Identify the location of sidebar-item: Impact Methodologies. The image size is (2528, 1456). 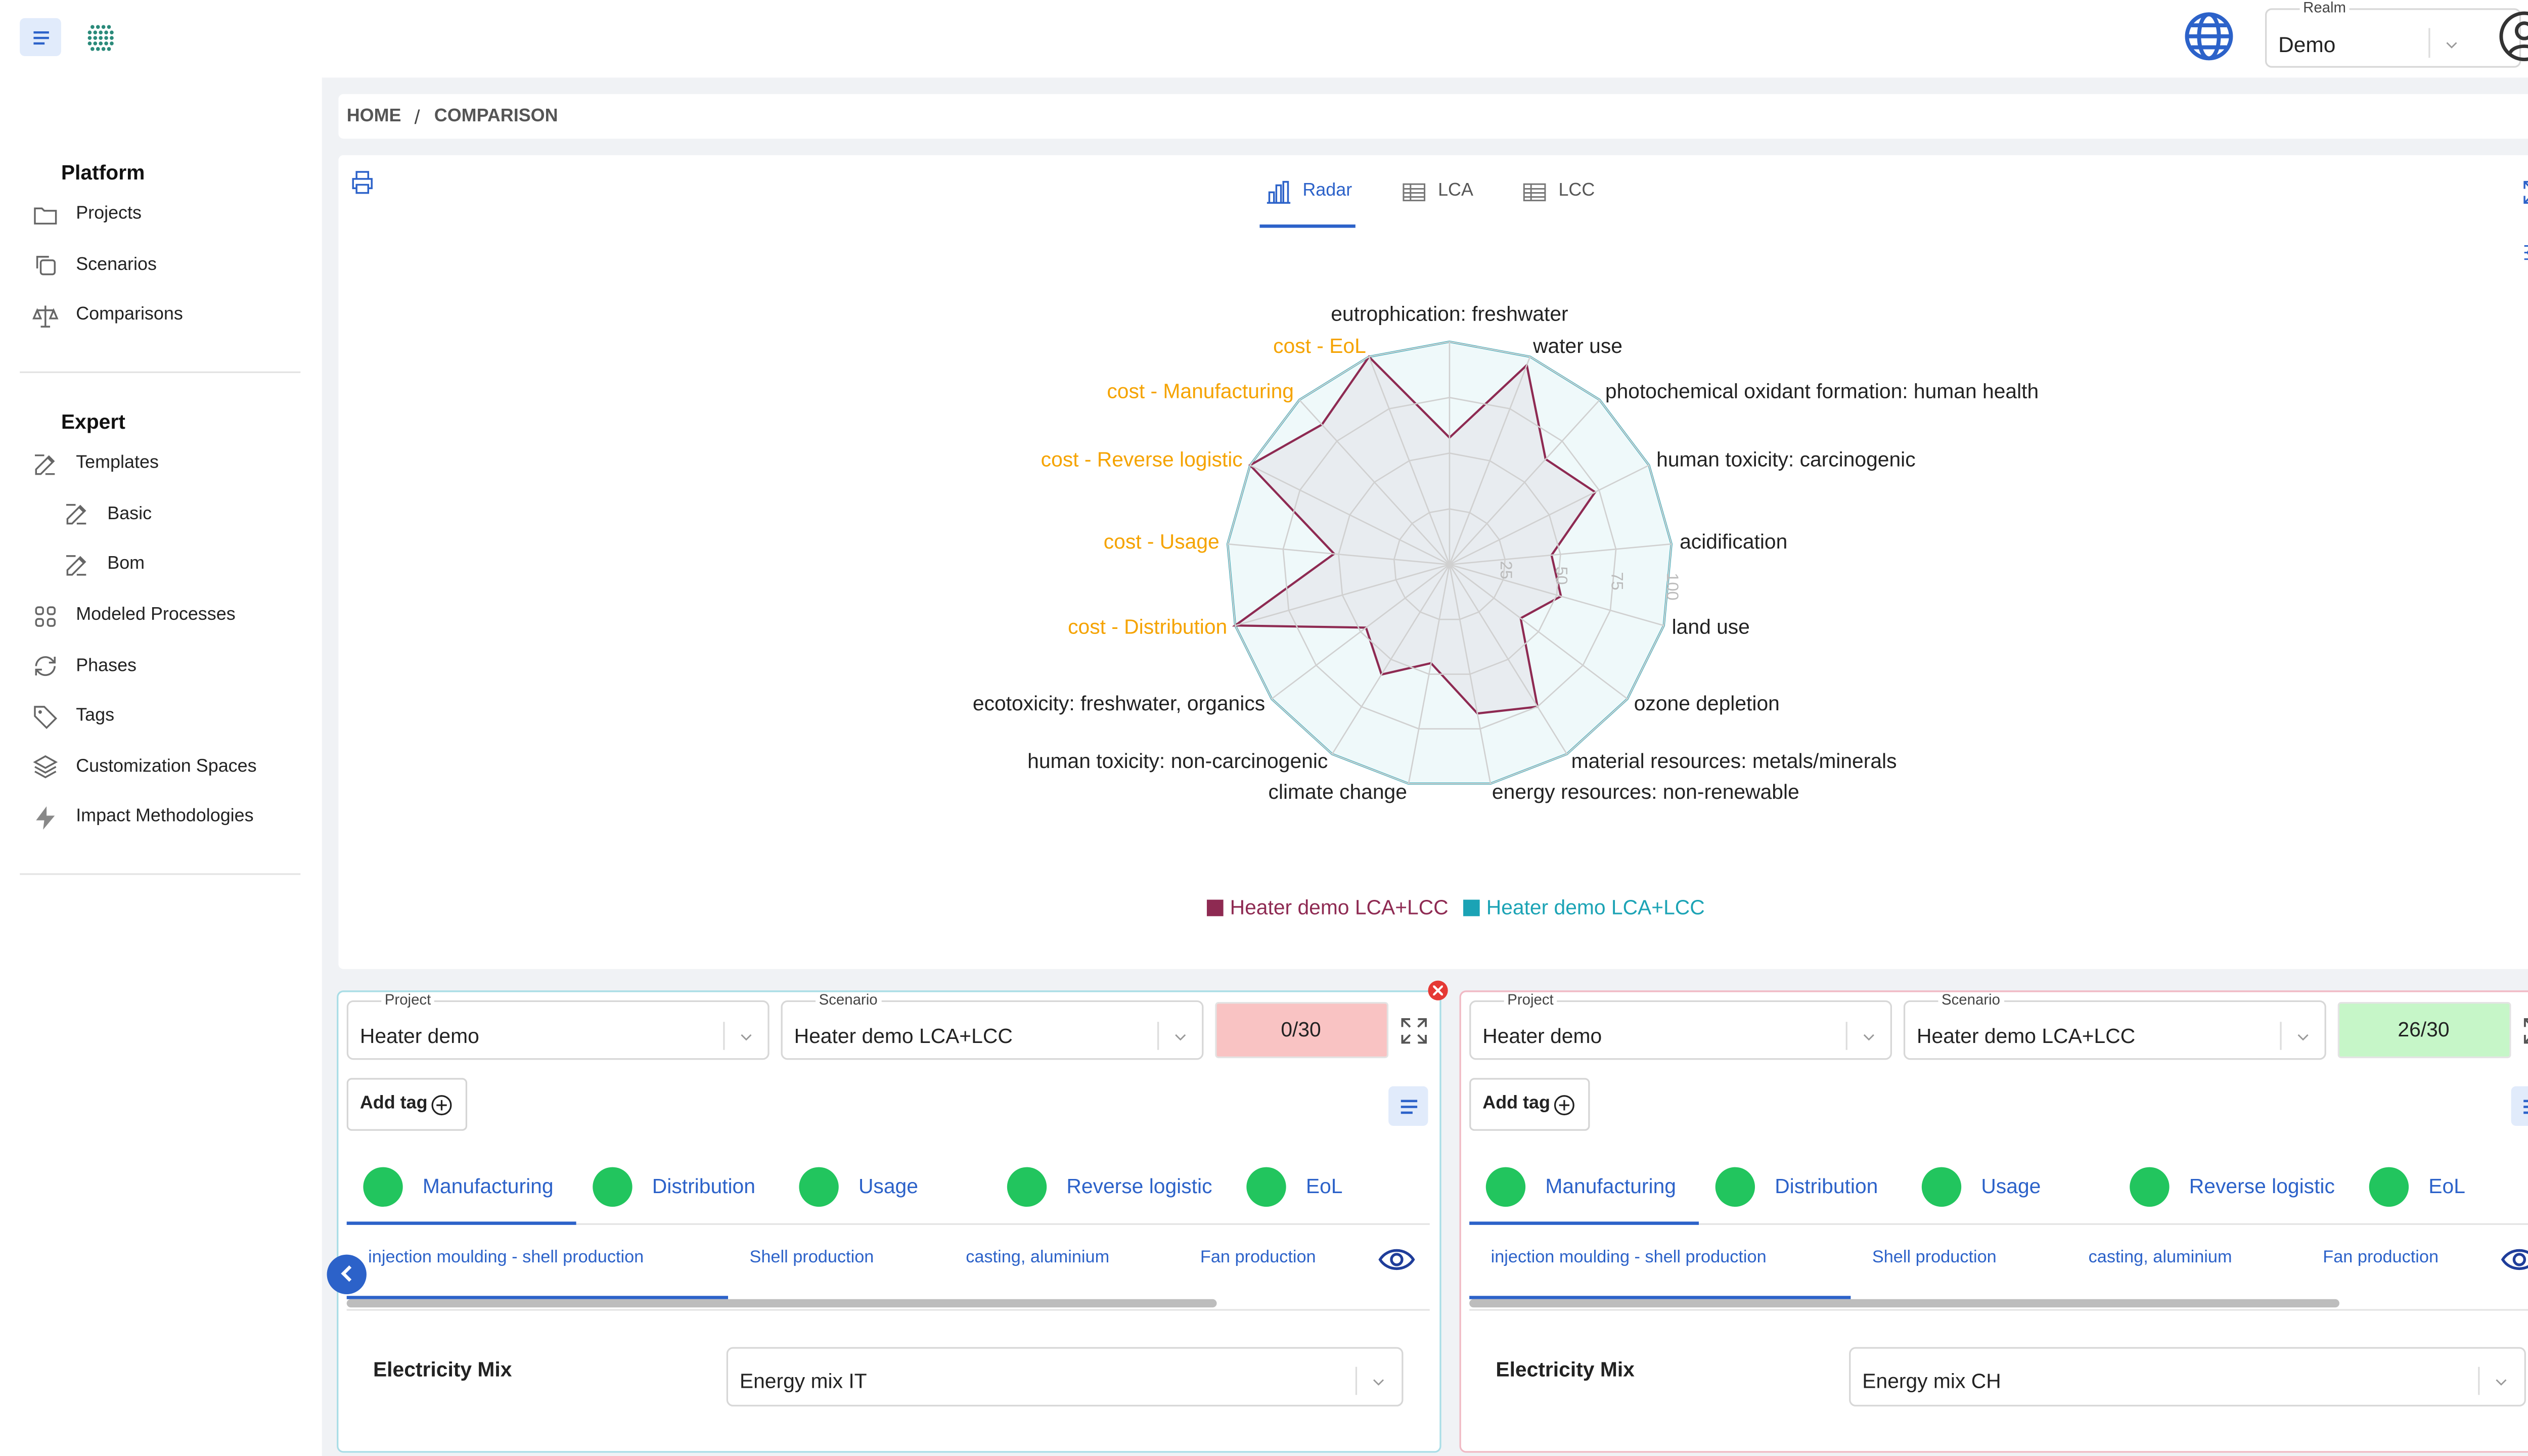
(165, 817).